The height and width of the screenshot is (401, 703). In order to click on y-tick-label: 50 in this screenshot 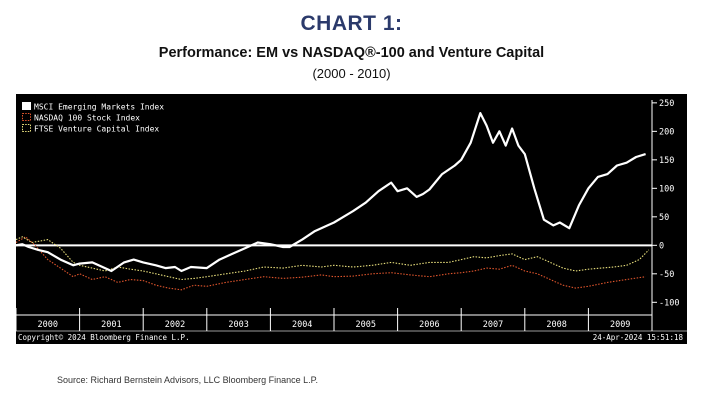, I will do `click(664, 218)`.